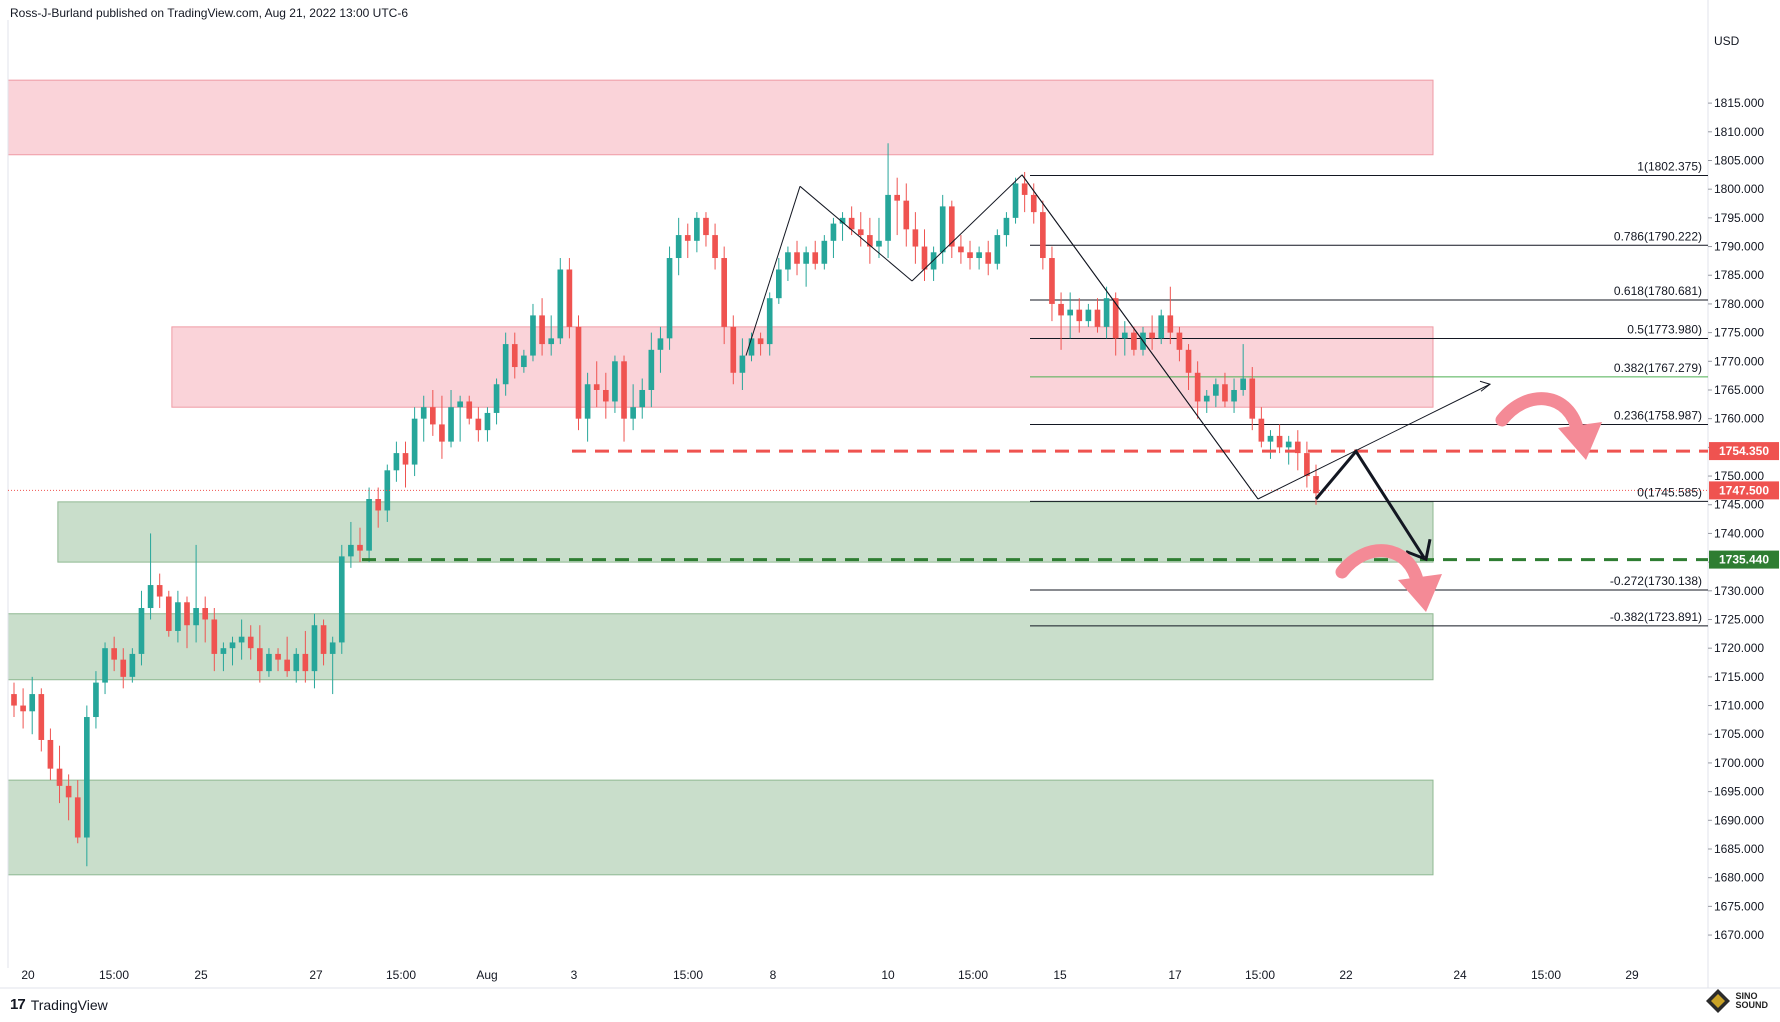 This screenshot has height=1022, width=1780. Describe the element at coordinates (973, 975) in the screenshot. I see `time-tick-label: 15:00` at that location.